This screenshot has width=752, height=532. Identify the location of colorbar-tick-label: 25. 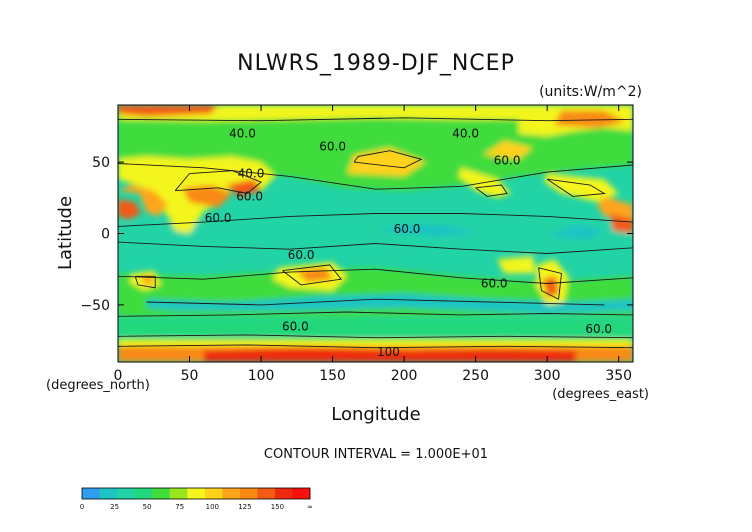
(114, 507).